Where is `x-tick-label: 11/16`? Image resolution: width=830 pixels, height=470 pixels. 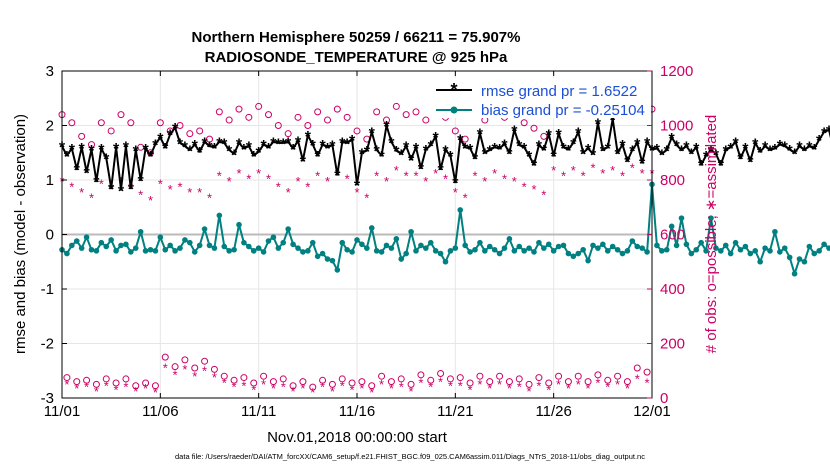
x-tick-label: 11/16 is located at coordinates (357, 411).